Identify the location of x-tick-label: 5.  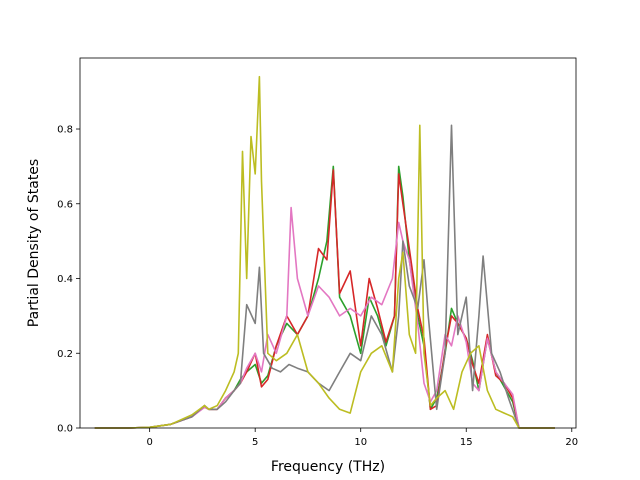
(255, 442).